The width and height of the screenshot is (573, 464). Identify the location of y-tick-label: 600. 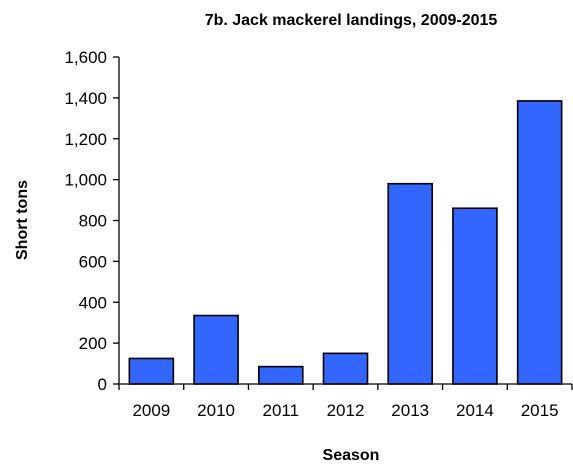
(93, 261).